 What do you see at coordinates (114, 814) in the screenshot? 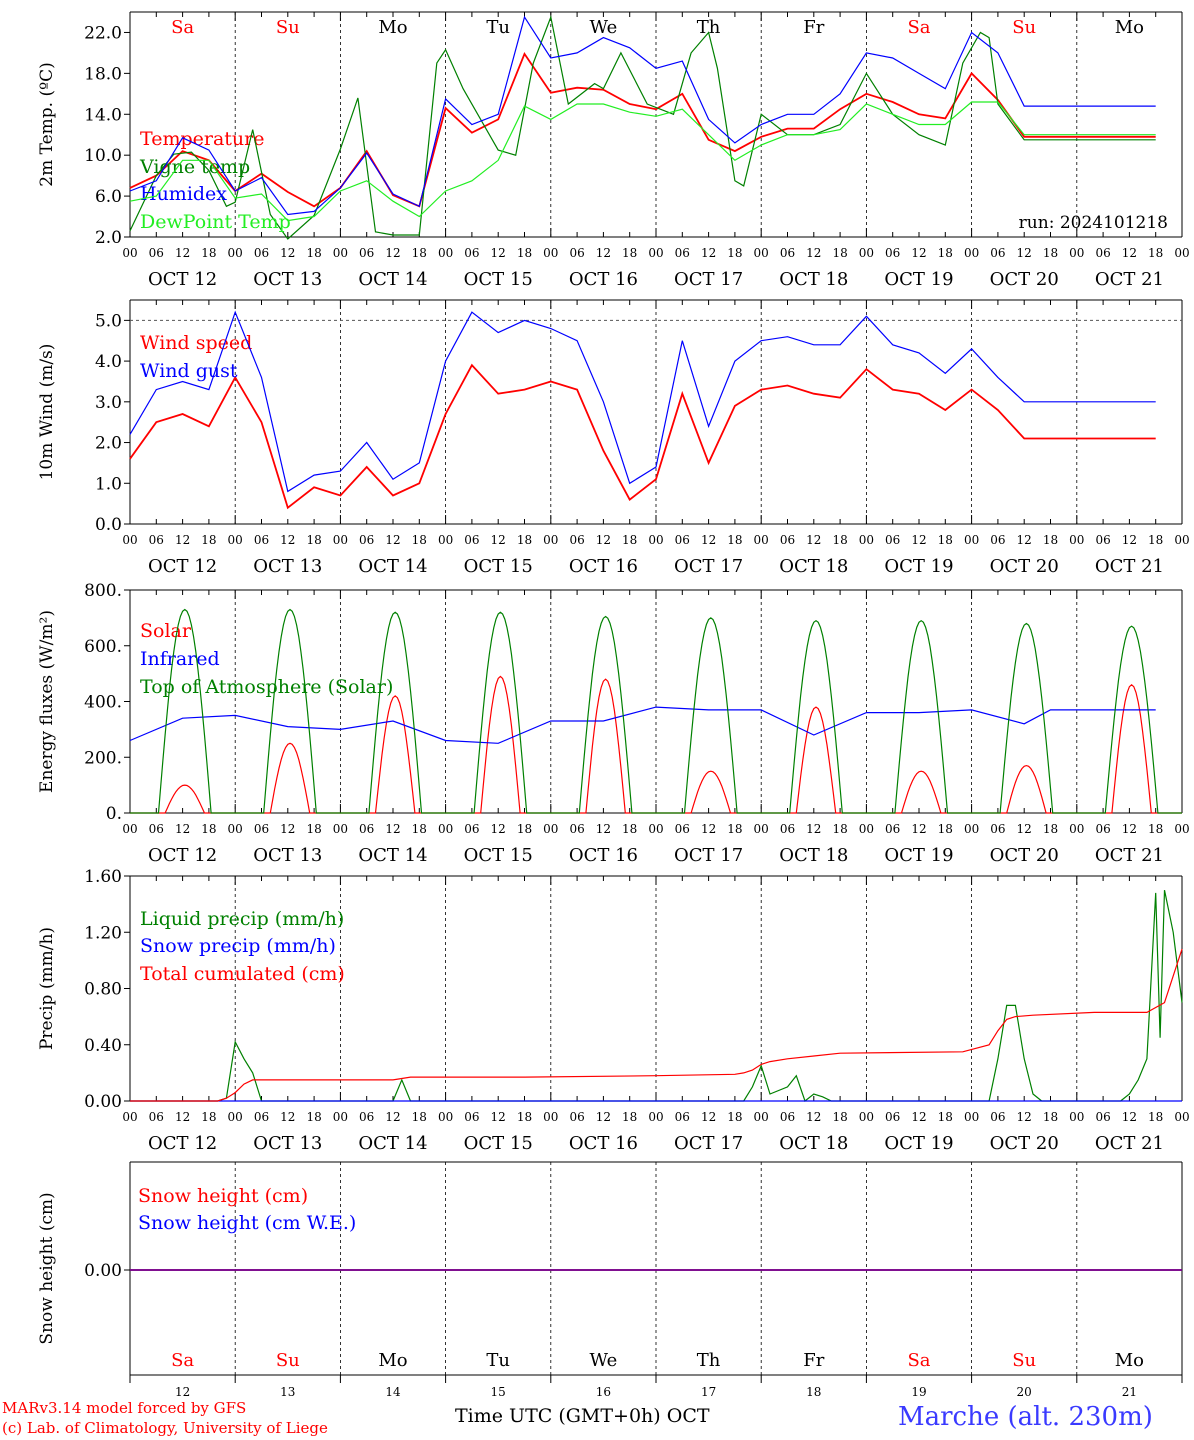
I see `y-tick-label: 0.` at bounding box center [114, 814].